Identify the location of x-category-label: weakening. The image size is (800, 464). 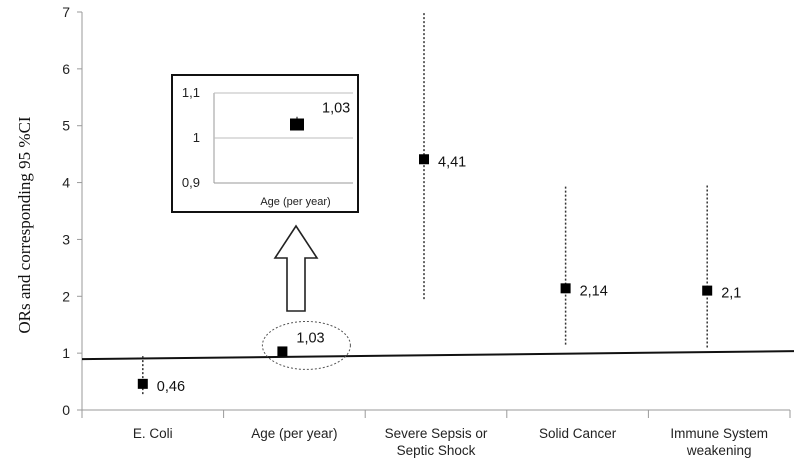
(719, 450).